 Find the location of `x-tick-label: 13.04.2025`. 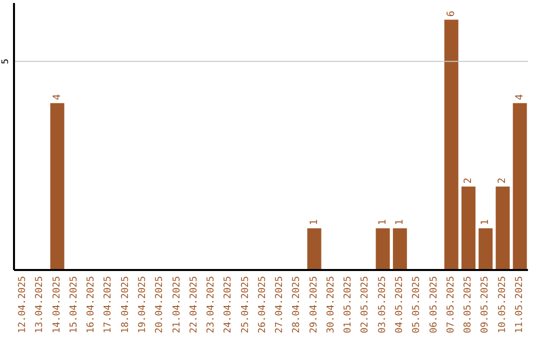

x-tick-label: 13.04.2025 is located at coordinates (40, 305).